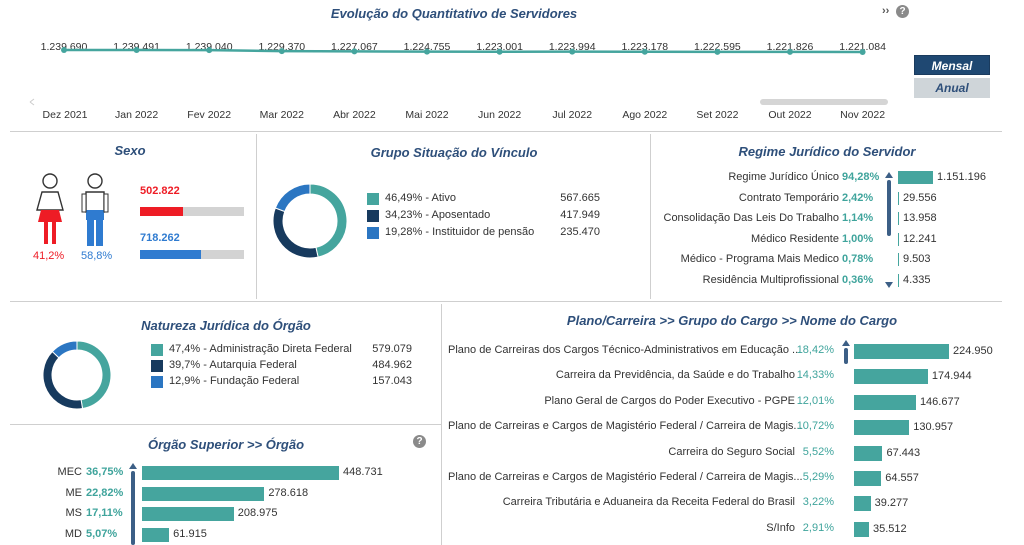 The width and height of the screenshot is (1024, 545). What do you see at coordinates (794, 238) in the screenshot?
I see `regime-row-name: Médico Residente` at bounding box center [794, 238].